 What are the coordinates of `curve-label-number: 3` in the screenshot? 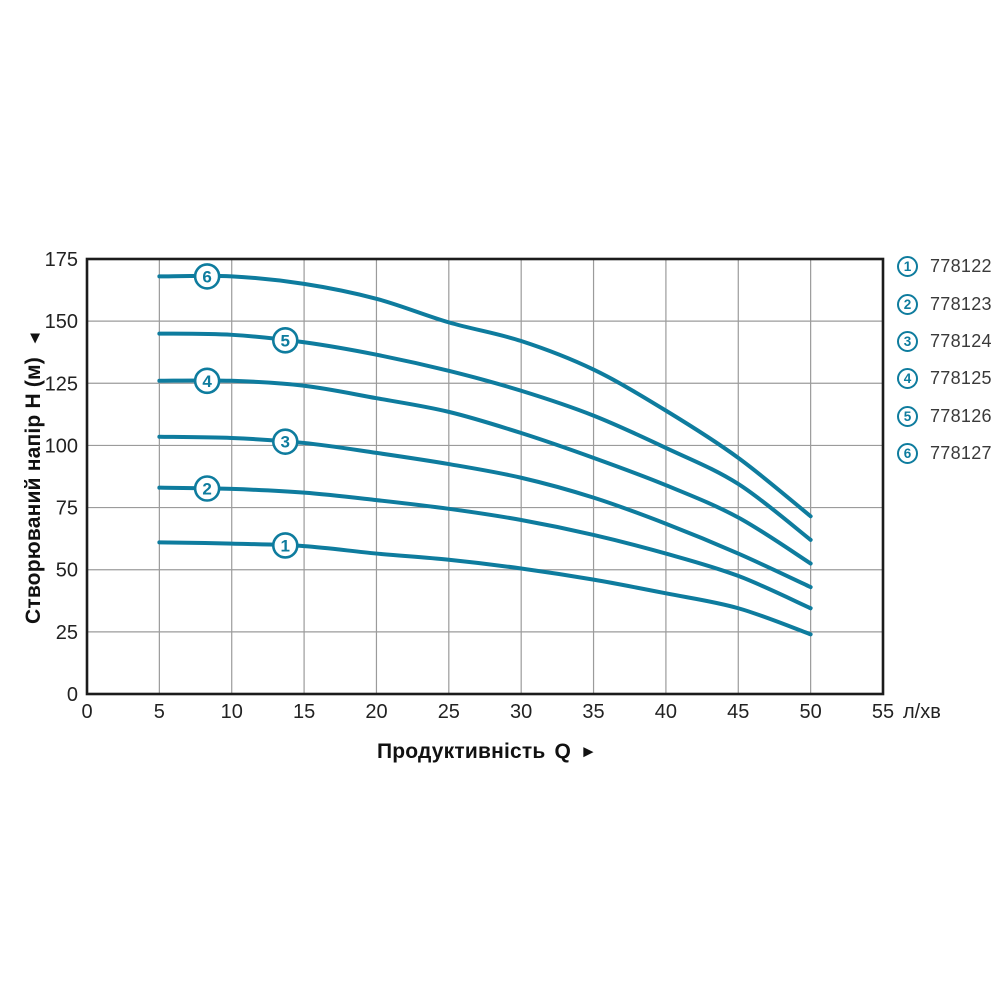 It's located at (285, 442).